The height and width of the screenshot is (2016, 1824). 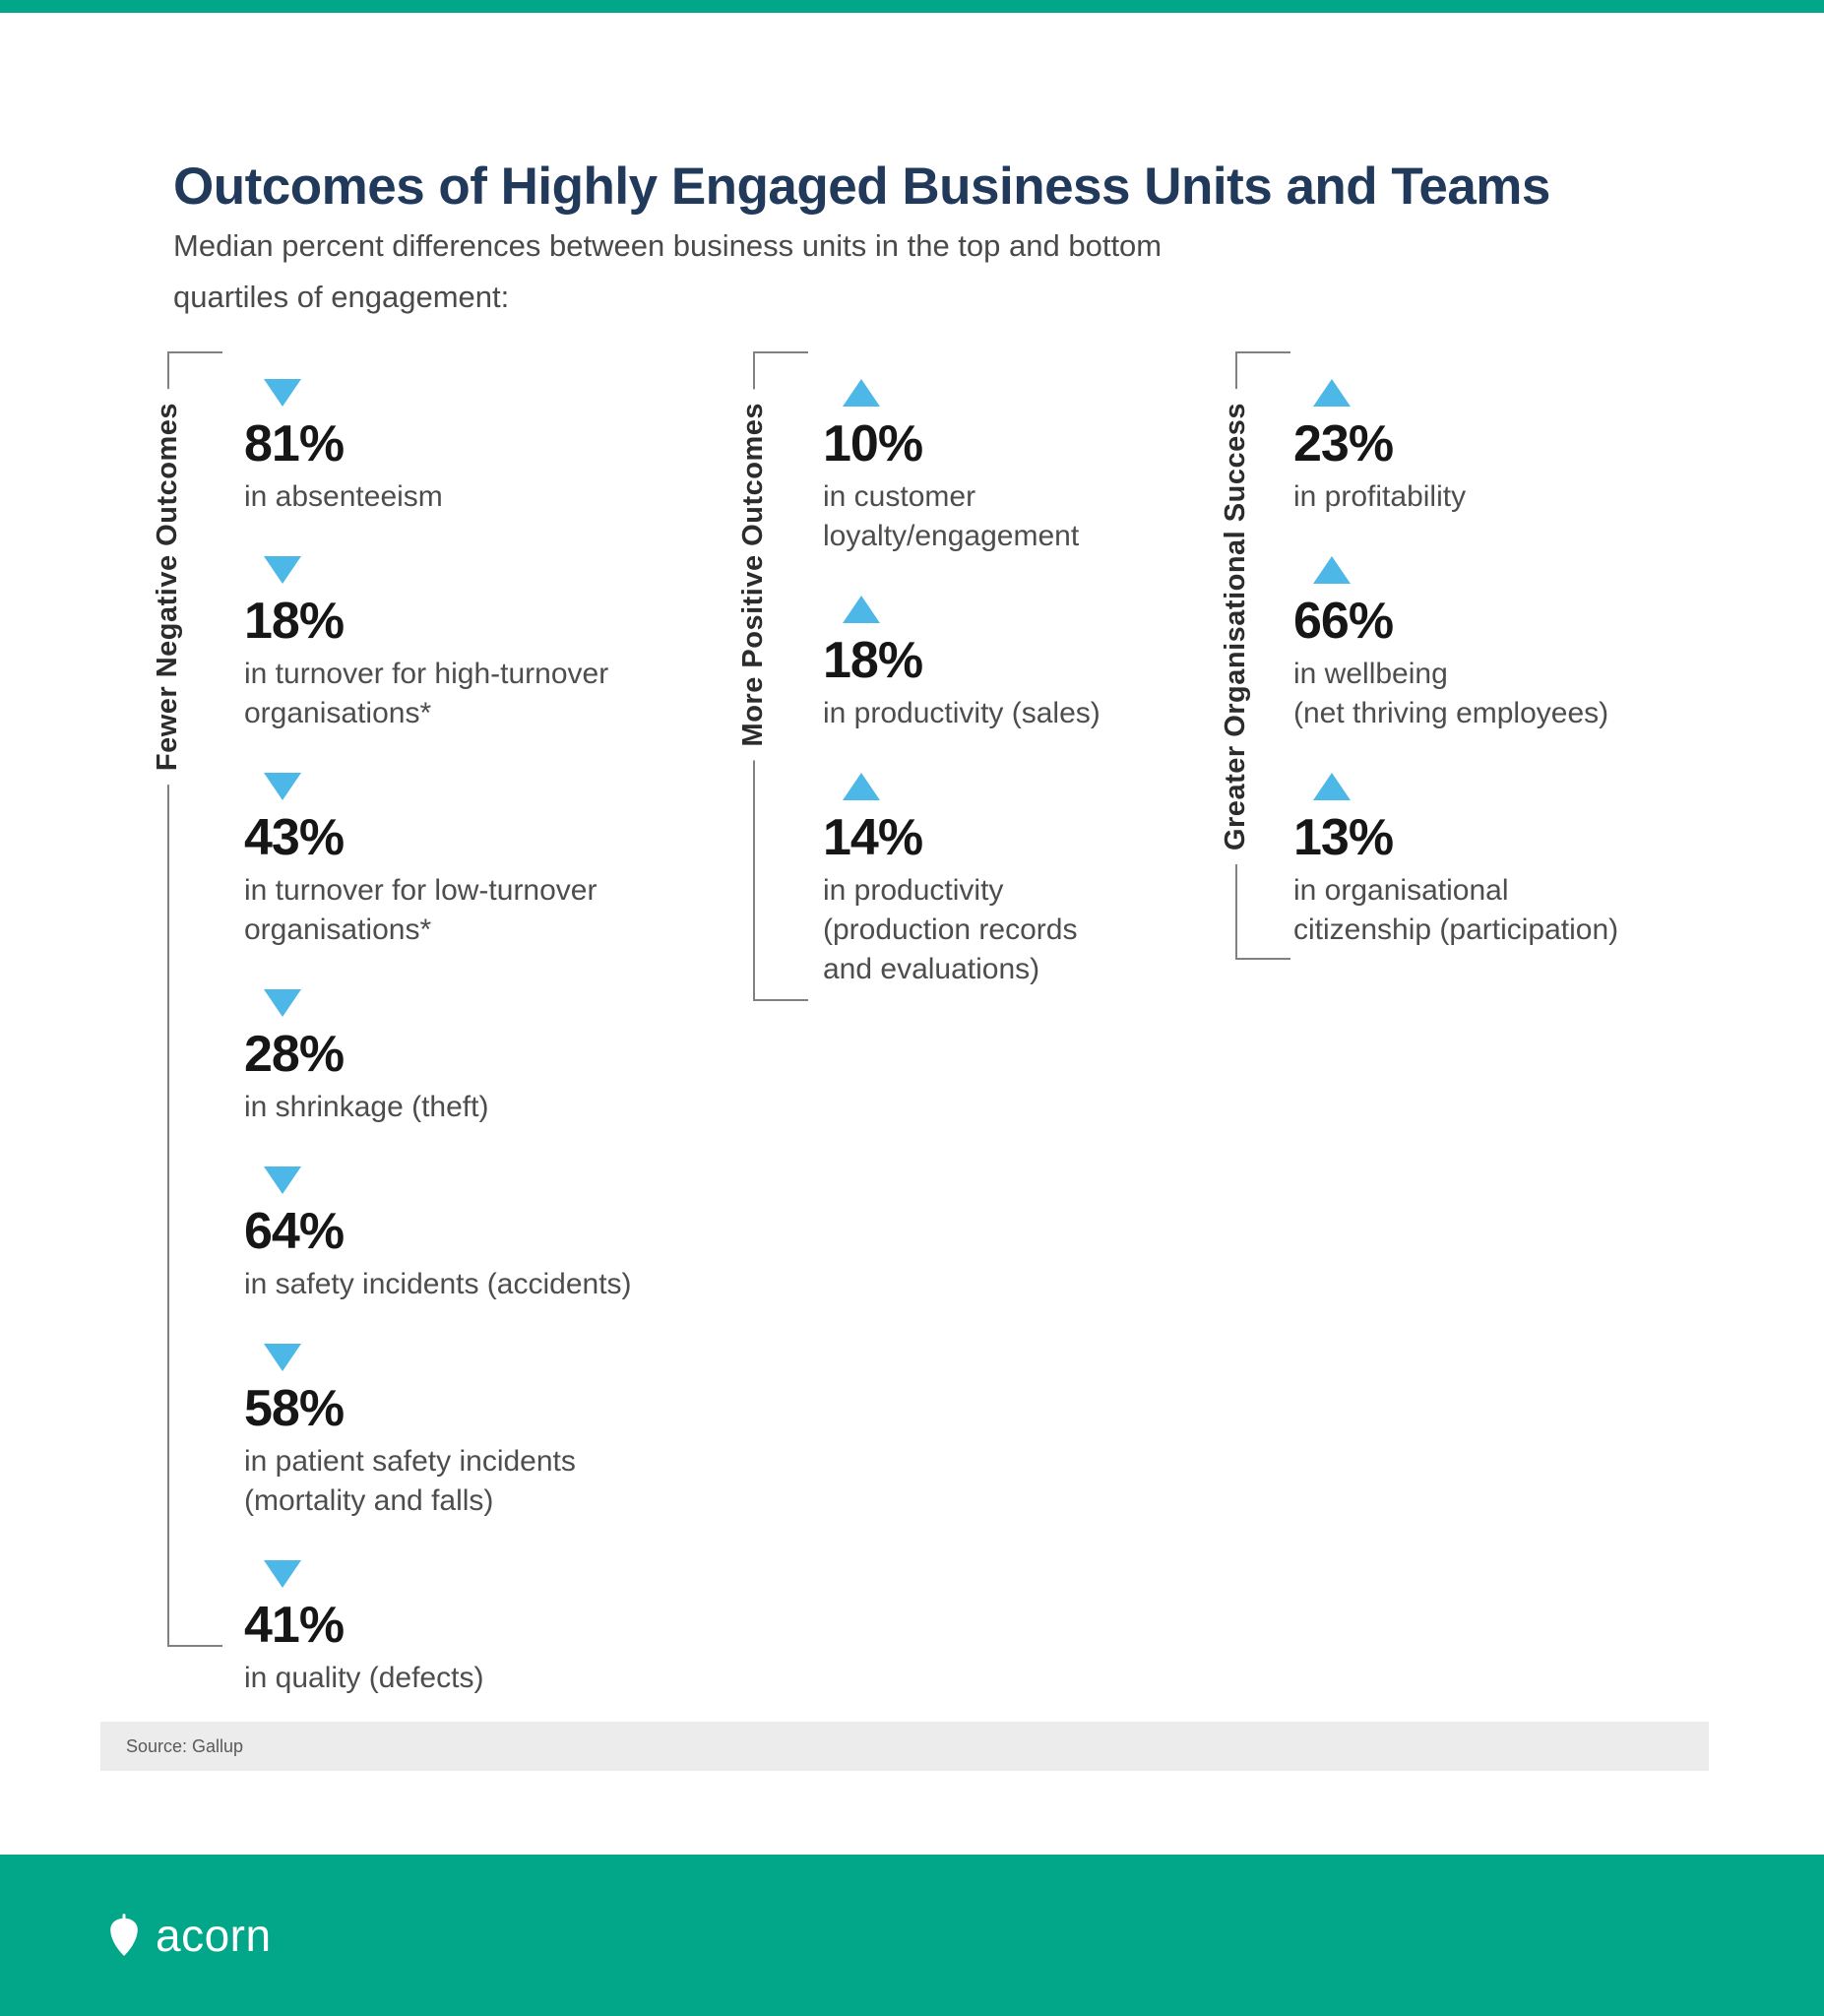 What do you see at coordinates (1034, 467) in the screenshot?
I see `stat-item: 10% in customer loyalty/engagement` at bounding box center [1034, 467].